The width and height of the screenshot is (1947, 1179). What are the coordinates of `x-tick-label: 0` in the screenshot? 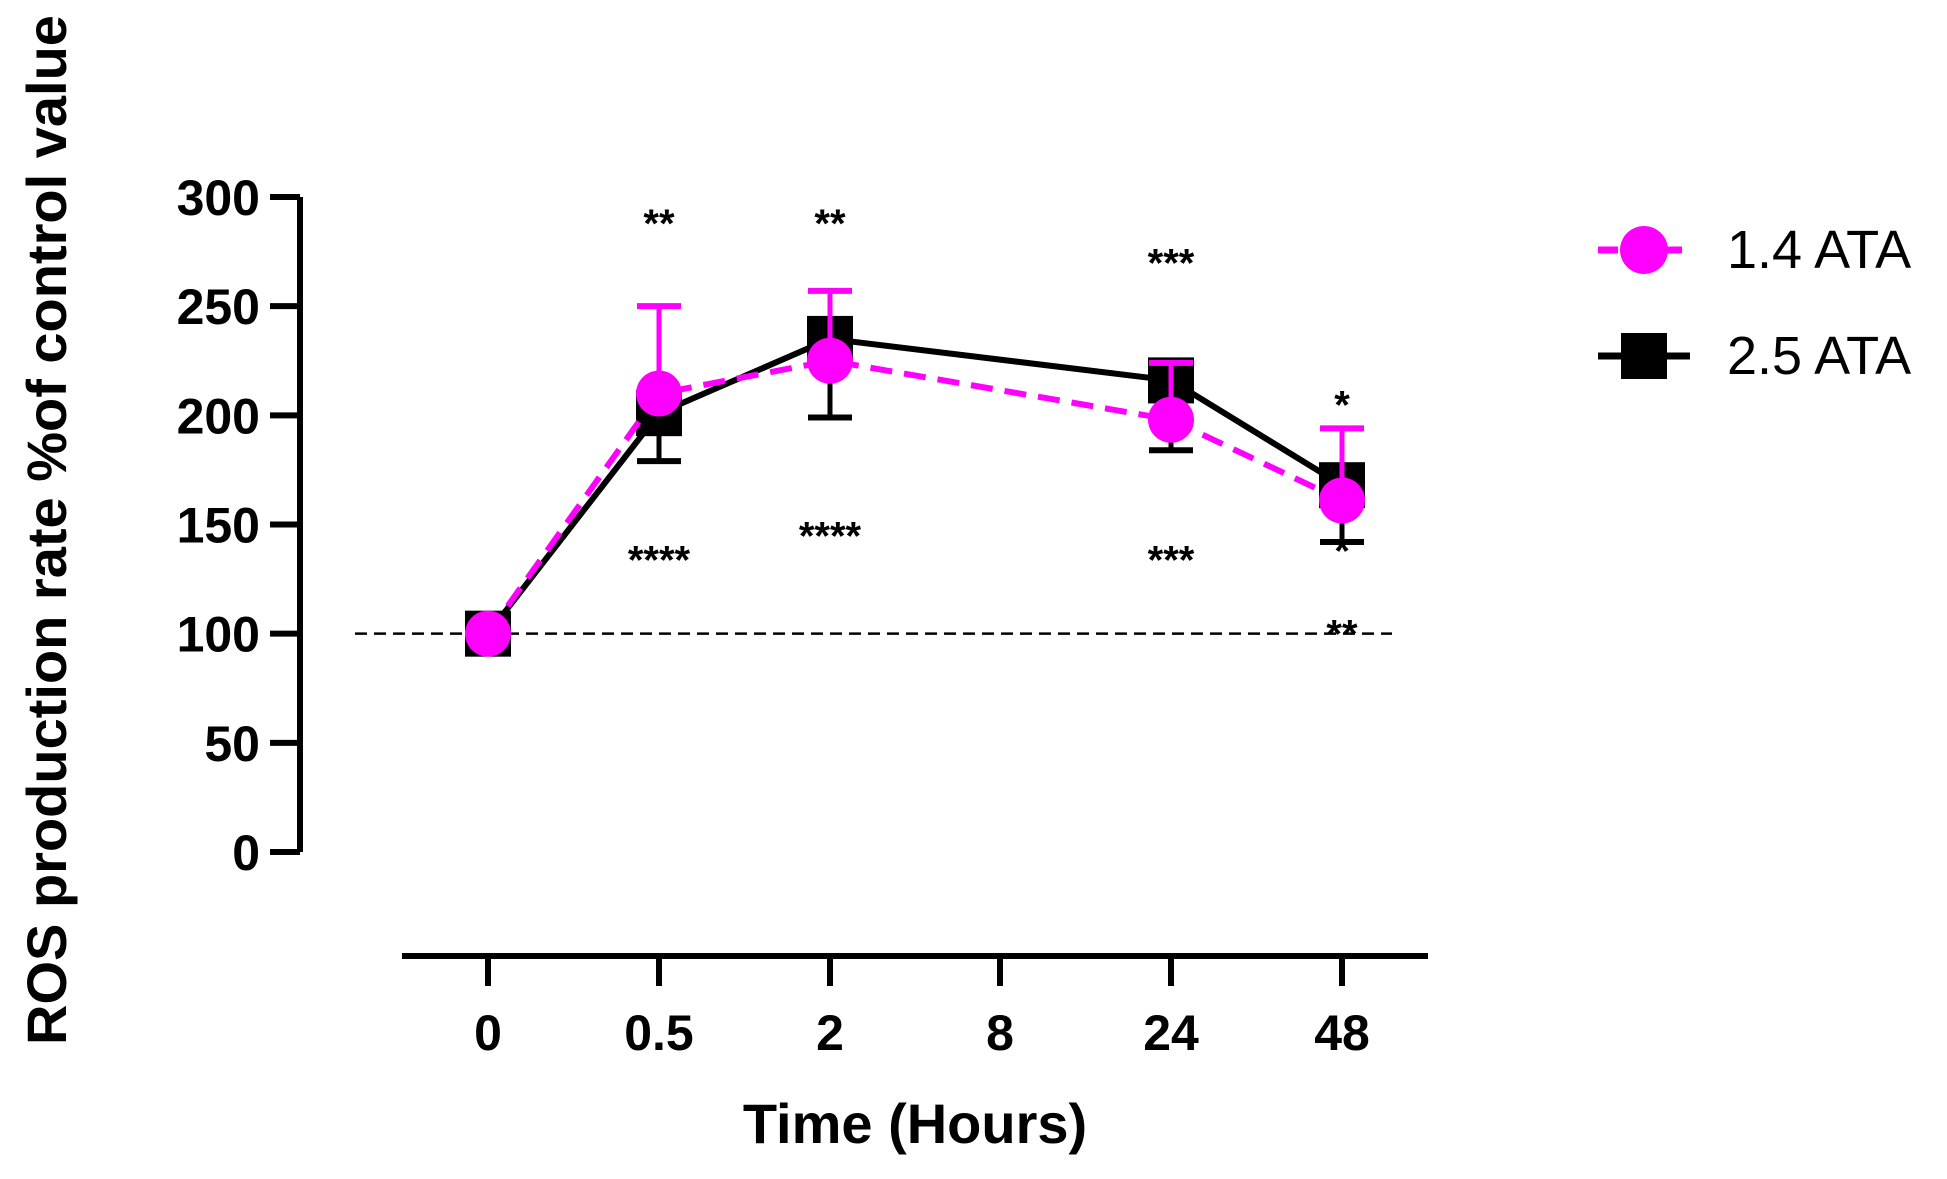 It's located at (488, 1033).